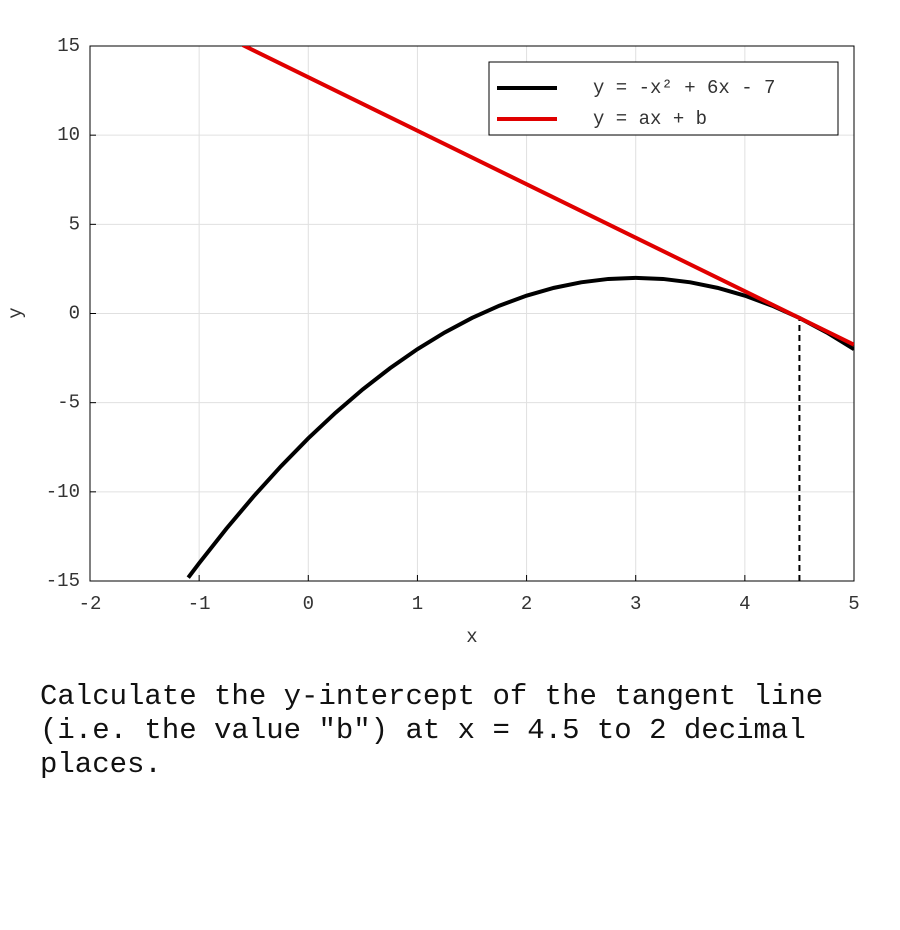 This screenshot has width=900, height=930. What do you see at coordinates (471, 637) in the screenshot?
I see `x-axis-label: x` at bounding box center [471, 637].